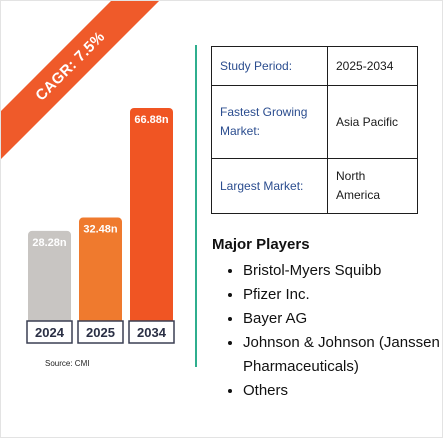 The width and height of the screenshot is (443, 438). I want to click on study-period-label: Study Period:, so click(269, 66).